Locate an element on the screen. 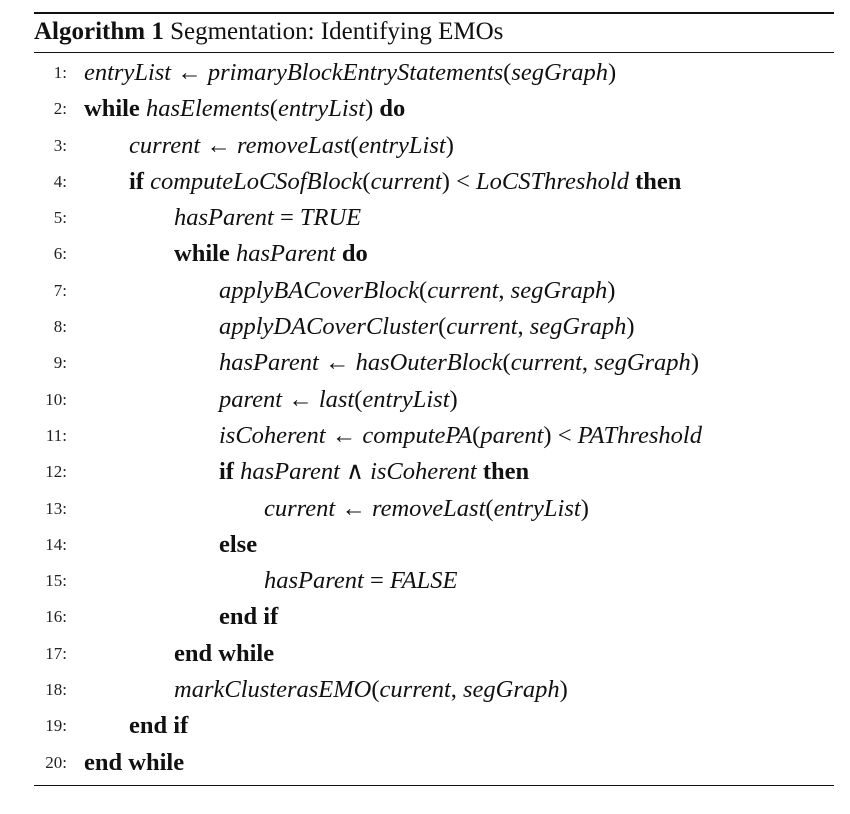  line-code: while hasParent do is located at coordinates (271, 254).